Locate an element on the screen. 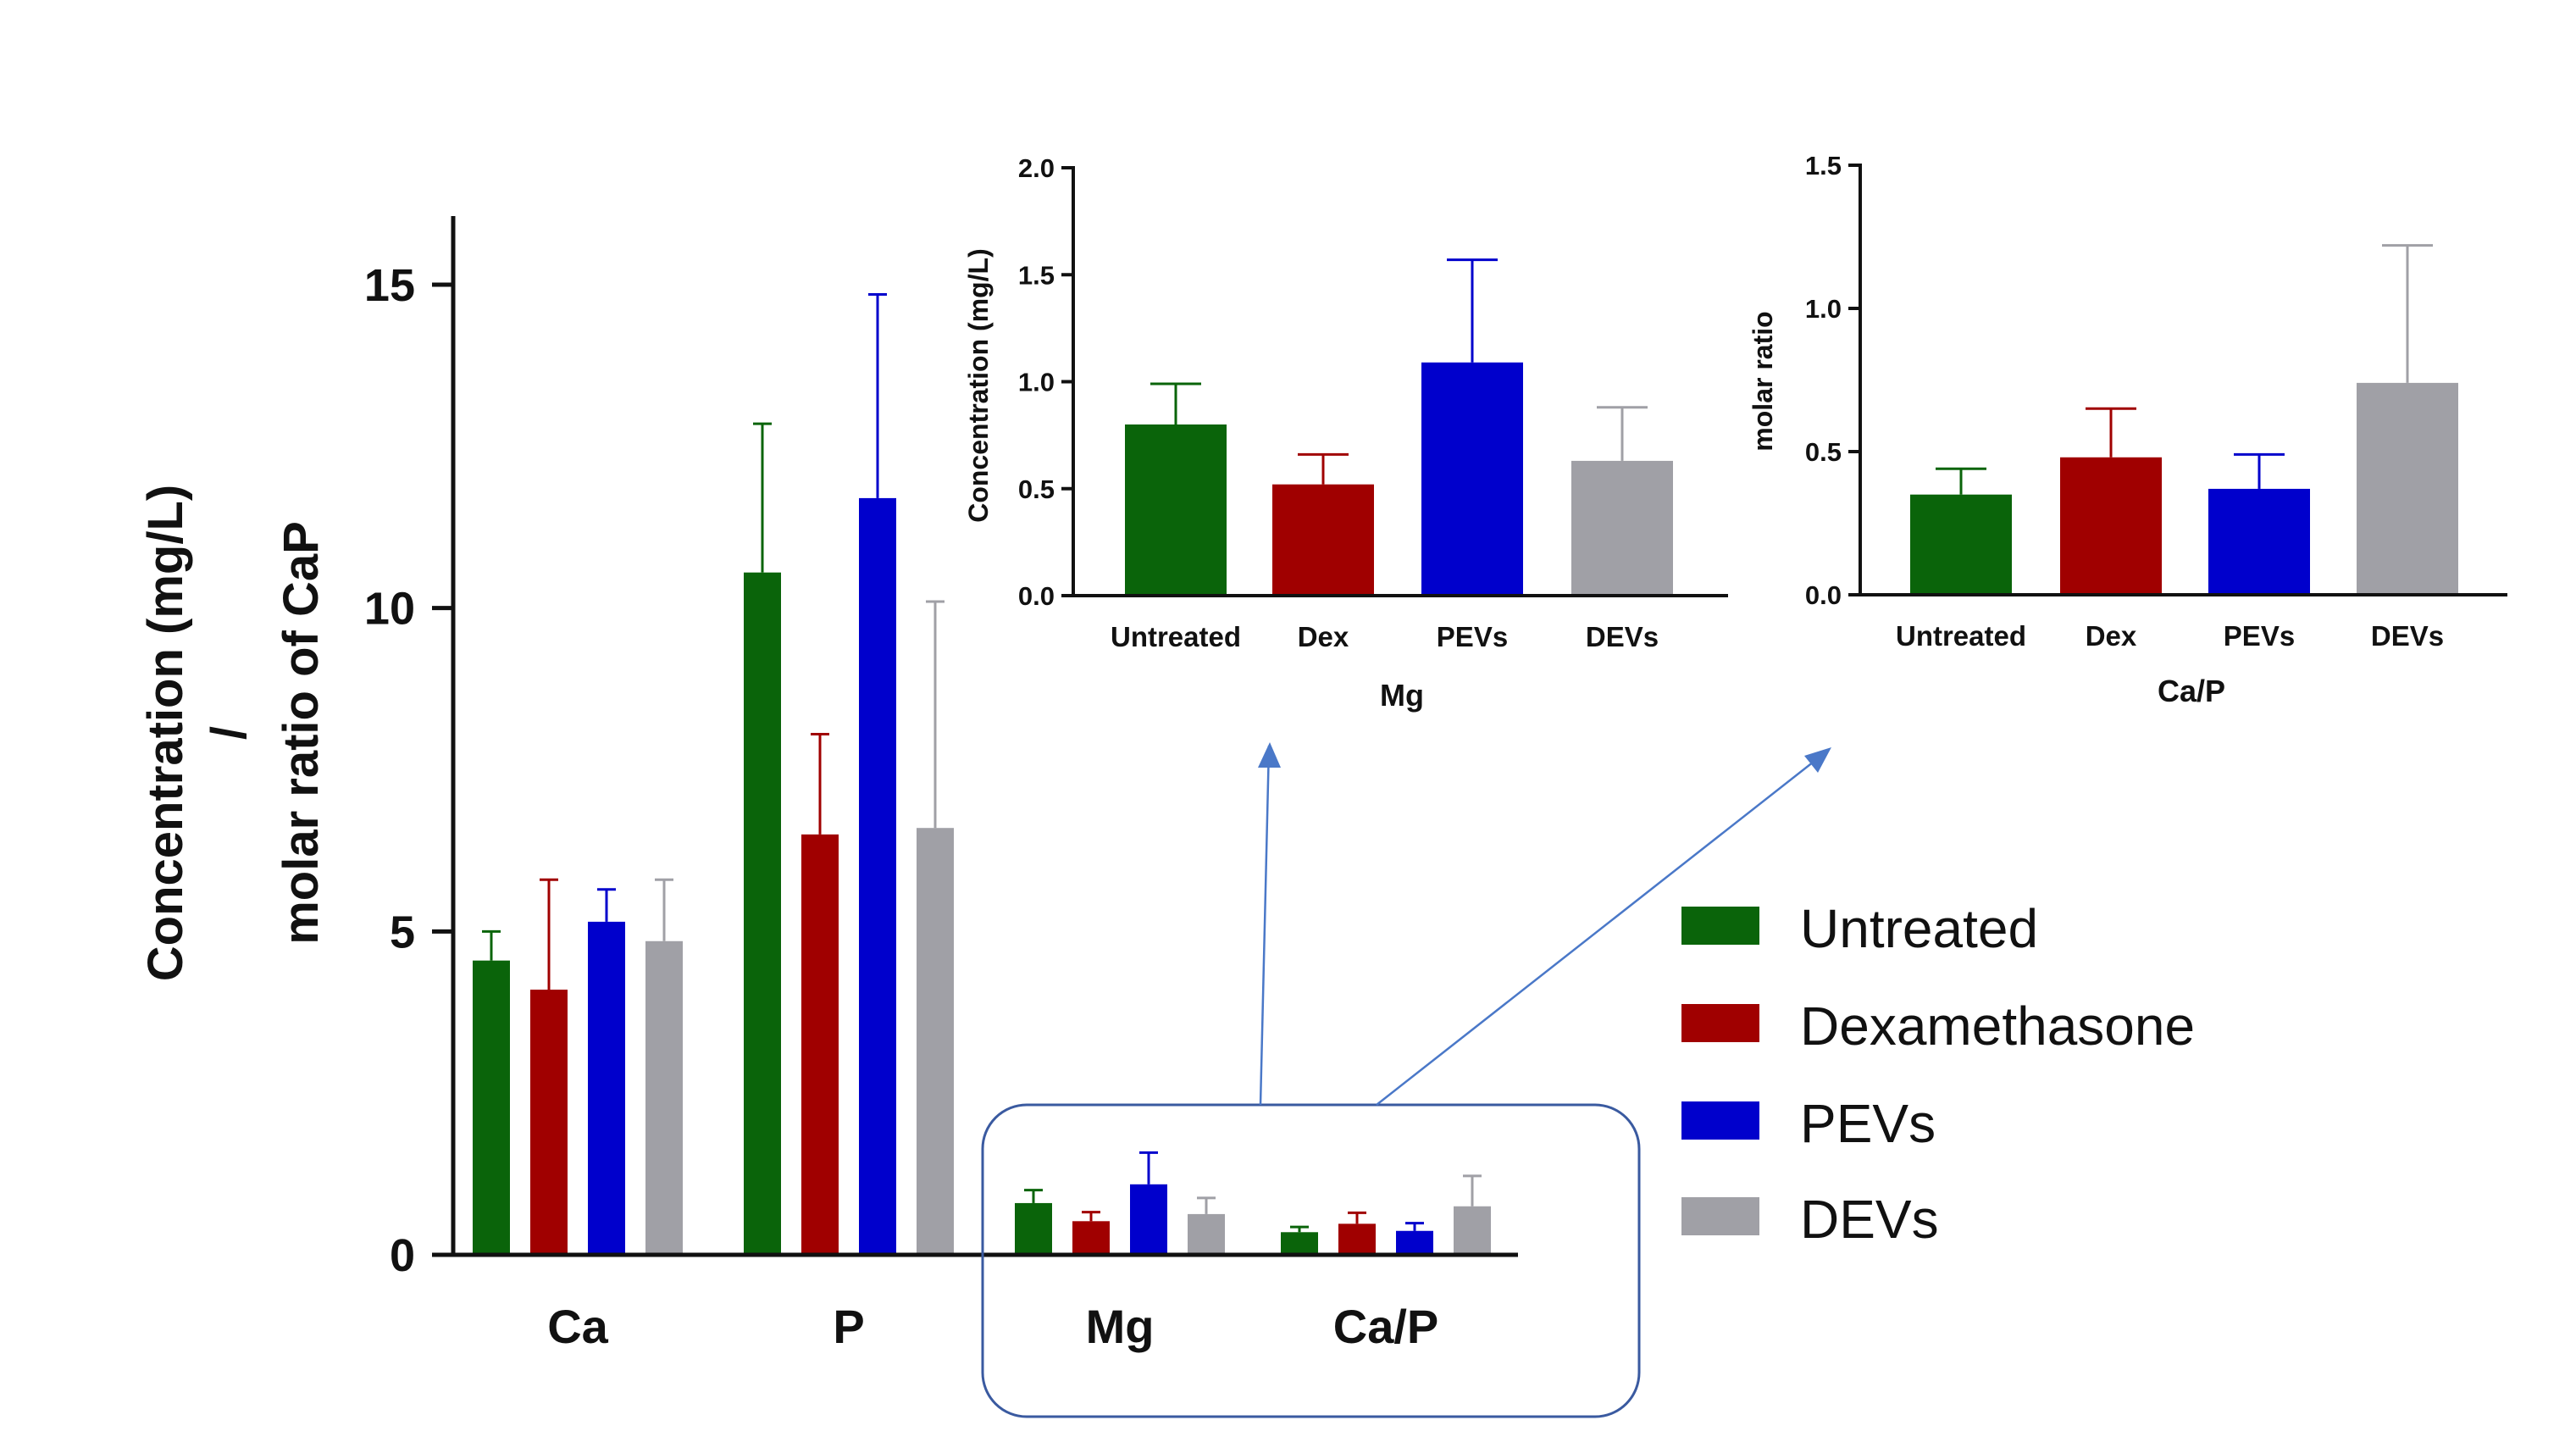 This screenshot has width=2576, height=1448. legend-label-devs: DEVs is located at coordinates (1869, 1220).